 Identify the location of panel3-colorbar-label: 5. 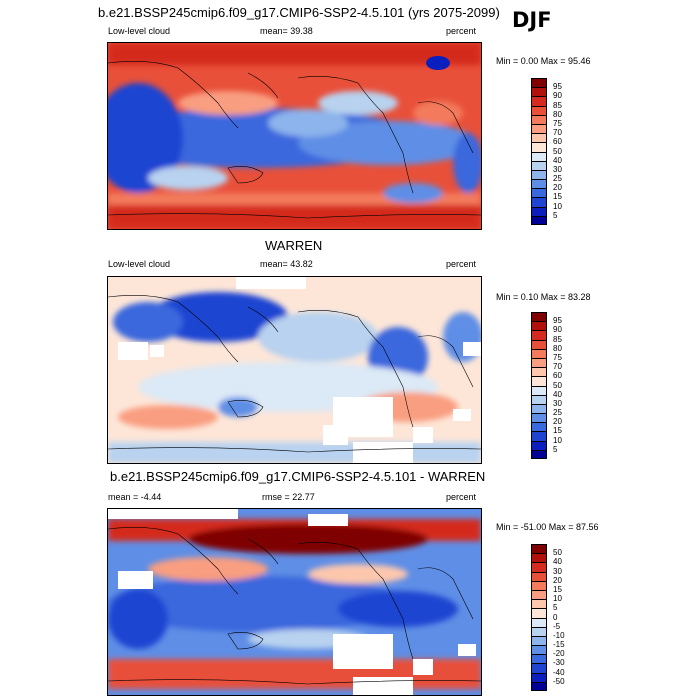
(555, 608).